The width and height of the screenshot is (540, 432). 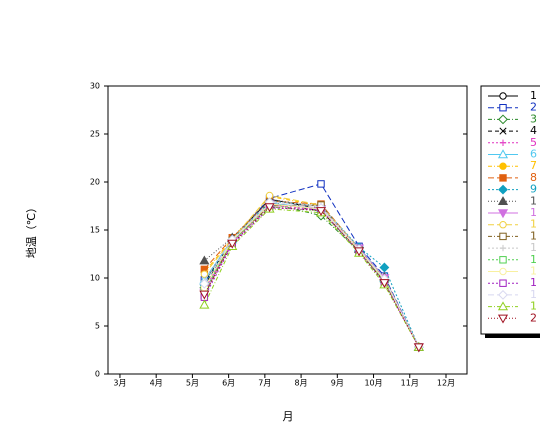 What do you see at coordinates (192, 383) in the screenshot?
I see `x-tick-label: 5月` at bounding box center [192, 383].